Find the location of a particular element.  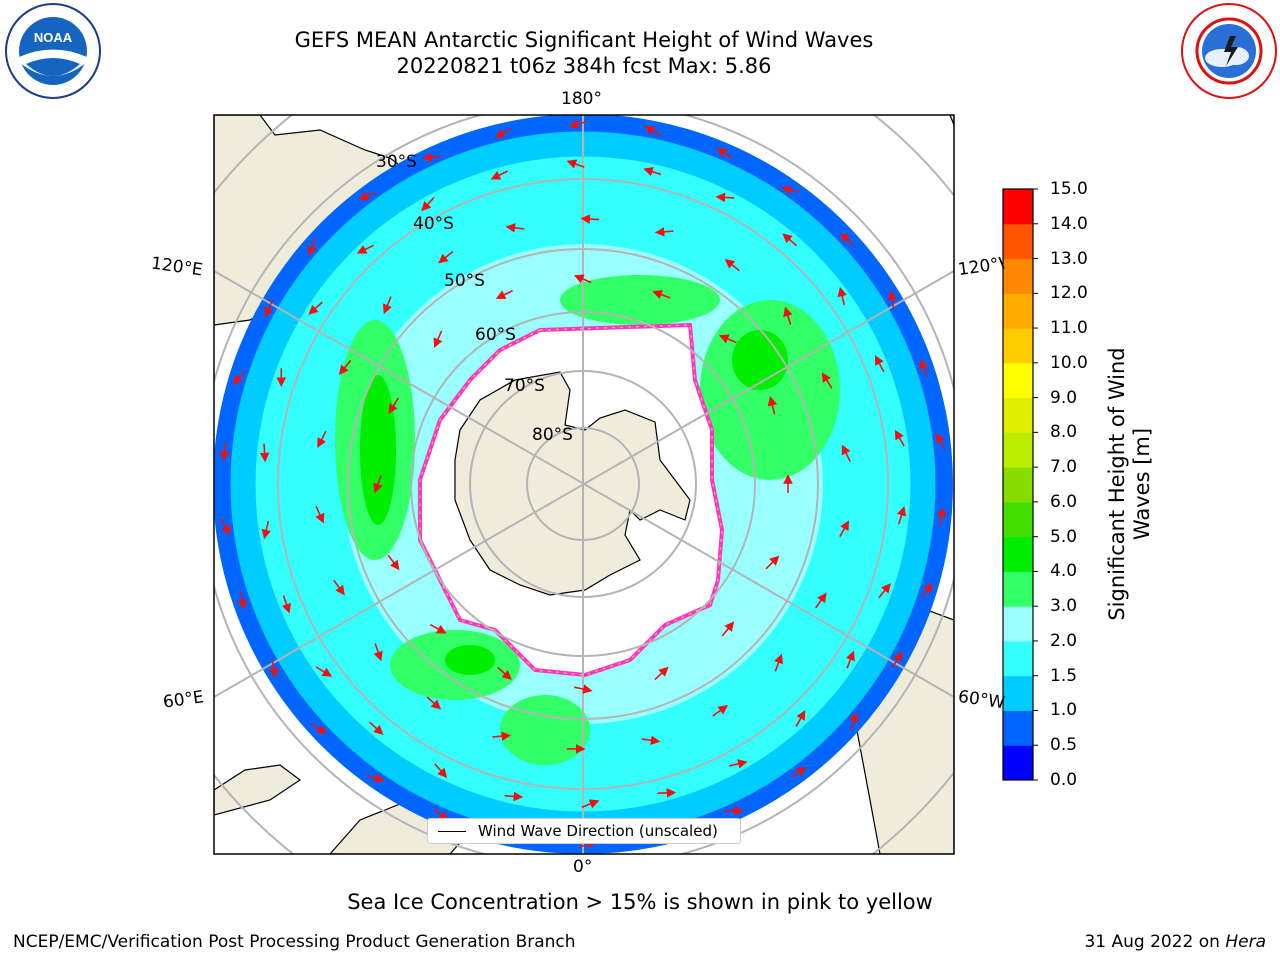

lon-label-180: 180° is located at coordinates (581, 99).